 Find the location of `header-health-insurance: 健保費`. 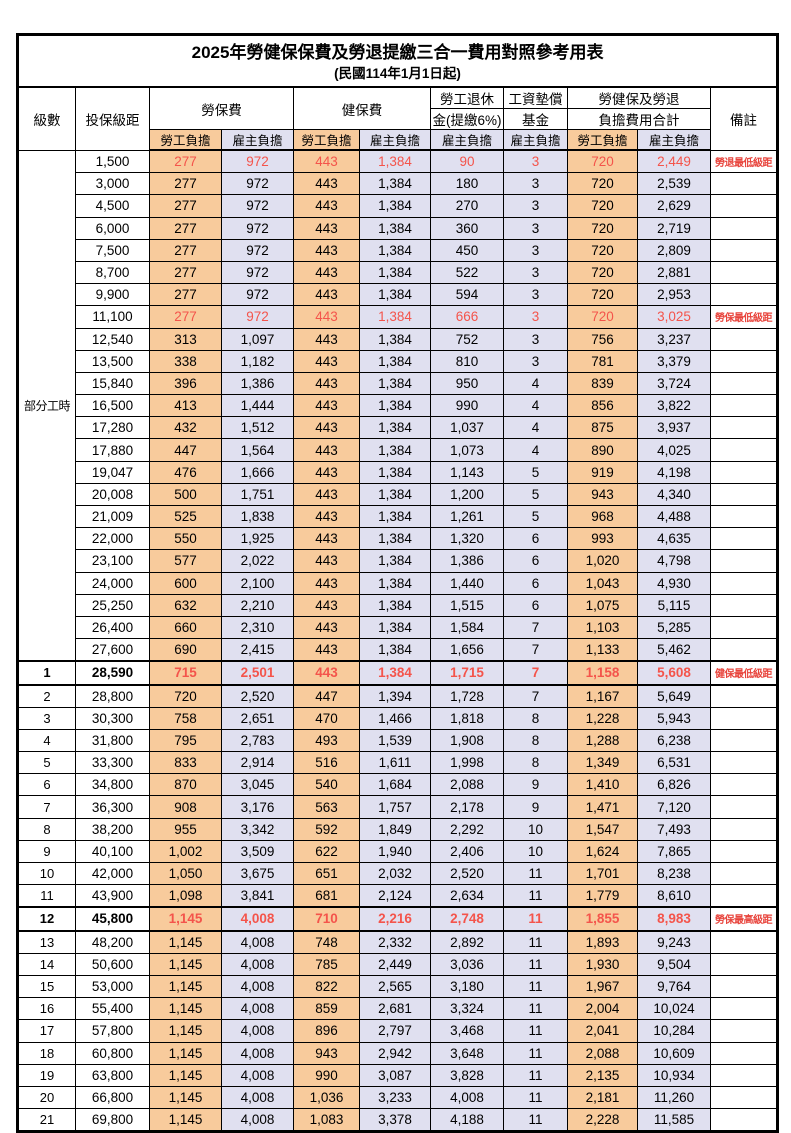

header-health-insurance: 健保費 is located at coordinates (362, 108).